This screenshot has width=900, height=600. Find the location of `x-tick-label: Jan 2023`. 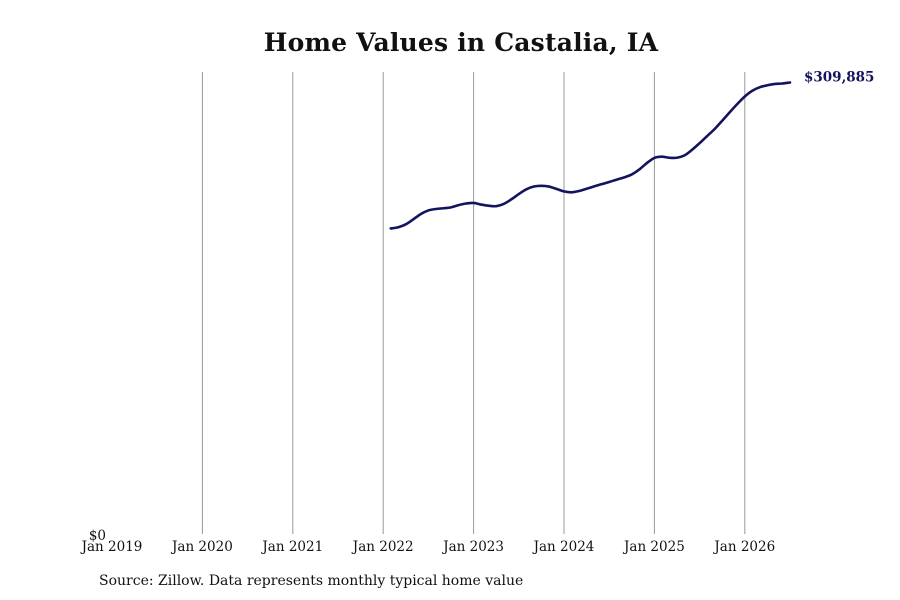

x-tick-label: Jan 2023 is located at coordinates (472, 547).